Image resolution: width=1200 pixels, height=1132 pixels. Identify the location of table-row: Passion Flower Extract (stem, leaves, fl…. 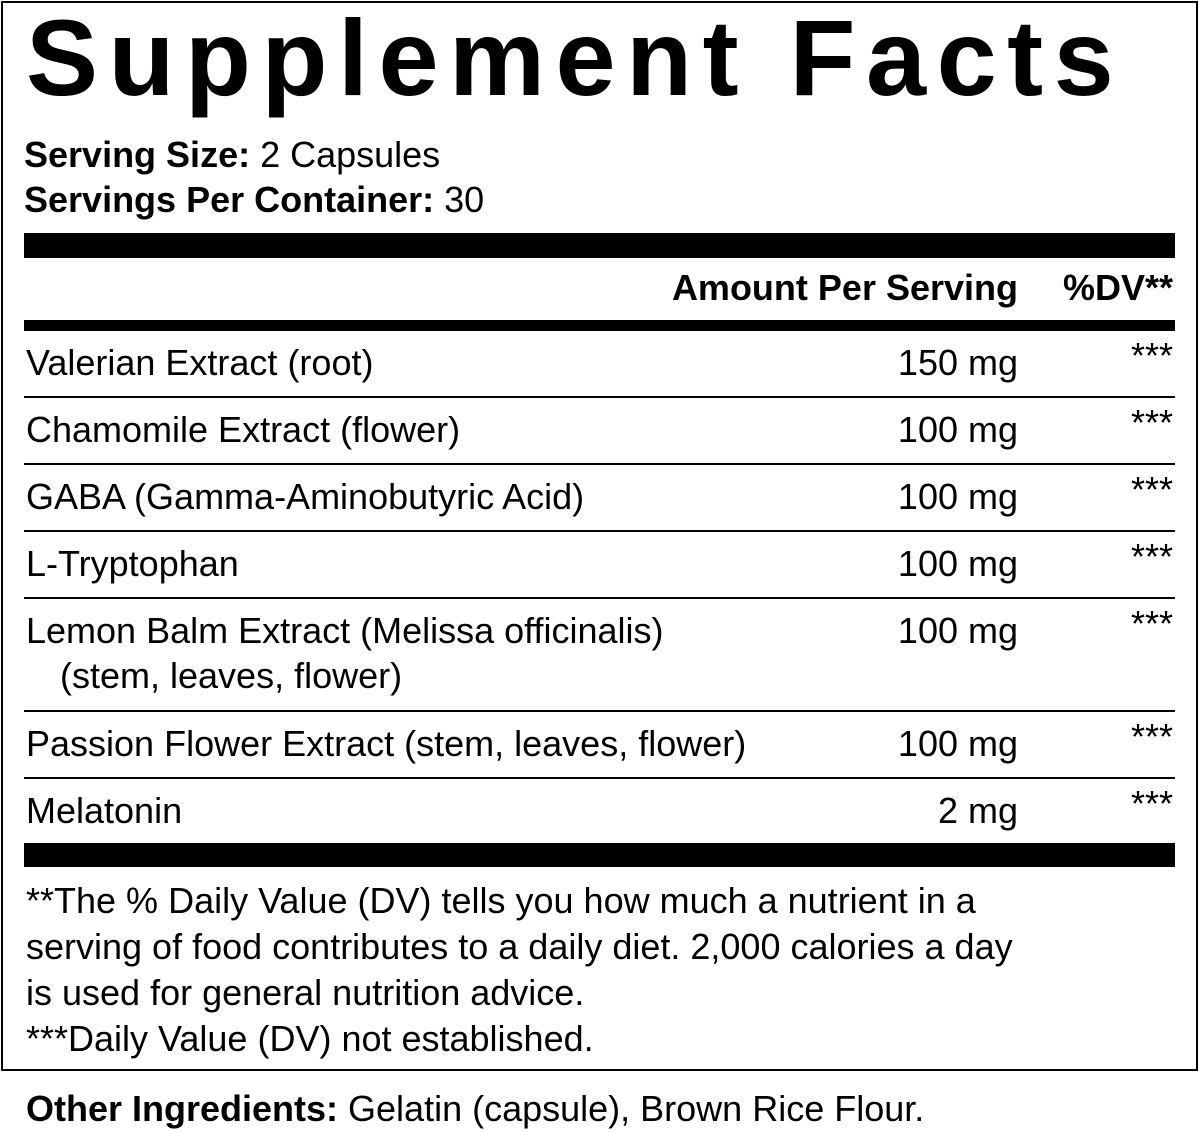
(599, 745).